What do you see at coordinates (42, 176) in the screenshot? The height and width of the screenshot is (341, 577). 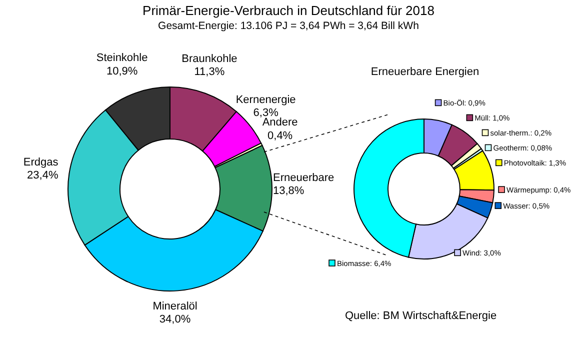 I see `data-label: 23,4%` at bounding box center [42, 176].